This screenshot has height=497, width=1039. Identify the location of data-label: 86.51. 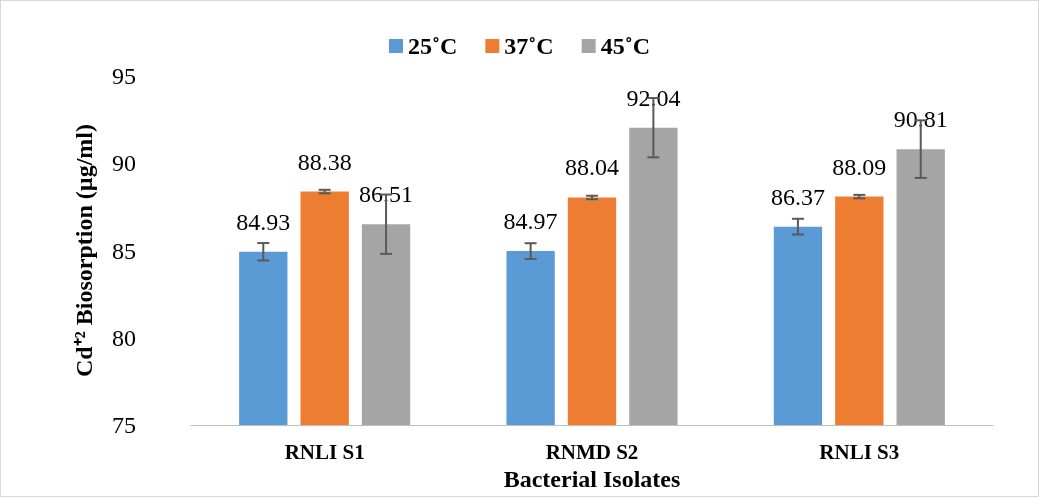
(386, 194).